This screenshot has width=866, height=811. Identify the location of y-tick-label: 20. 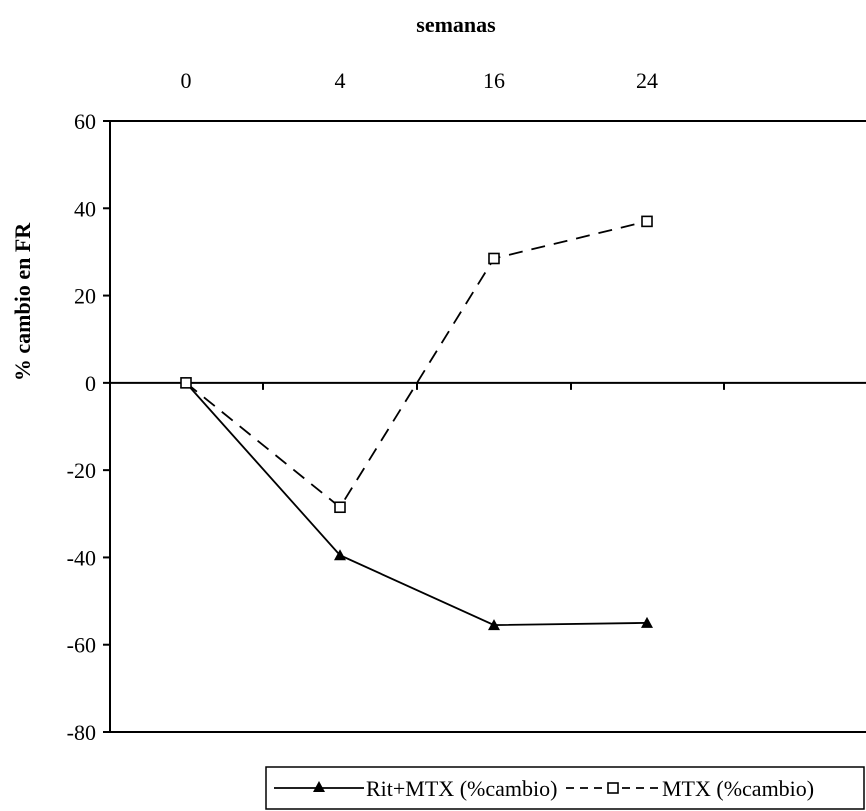
(85, 296).